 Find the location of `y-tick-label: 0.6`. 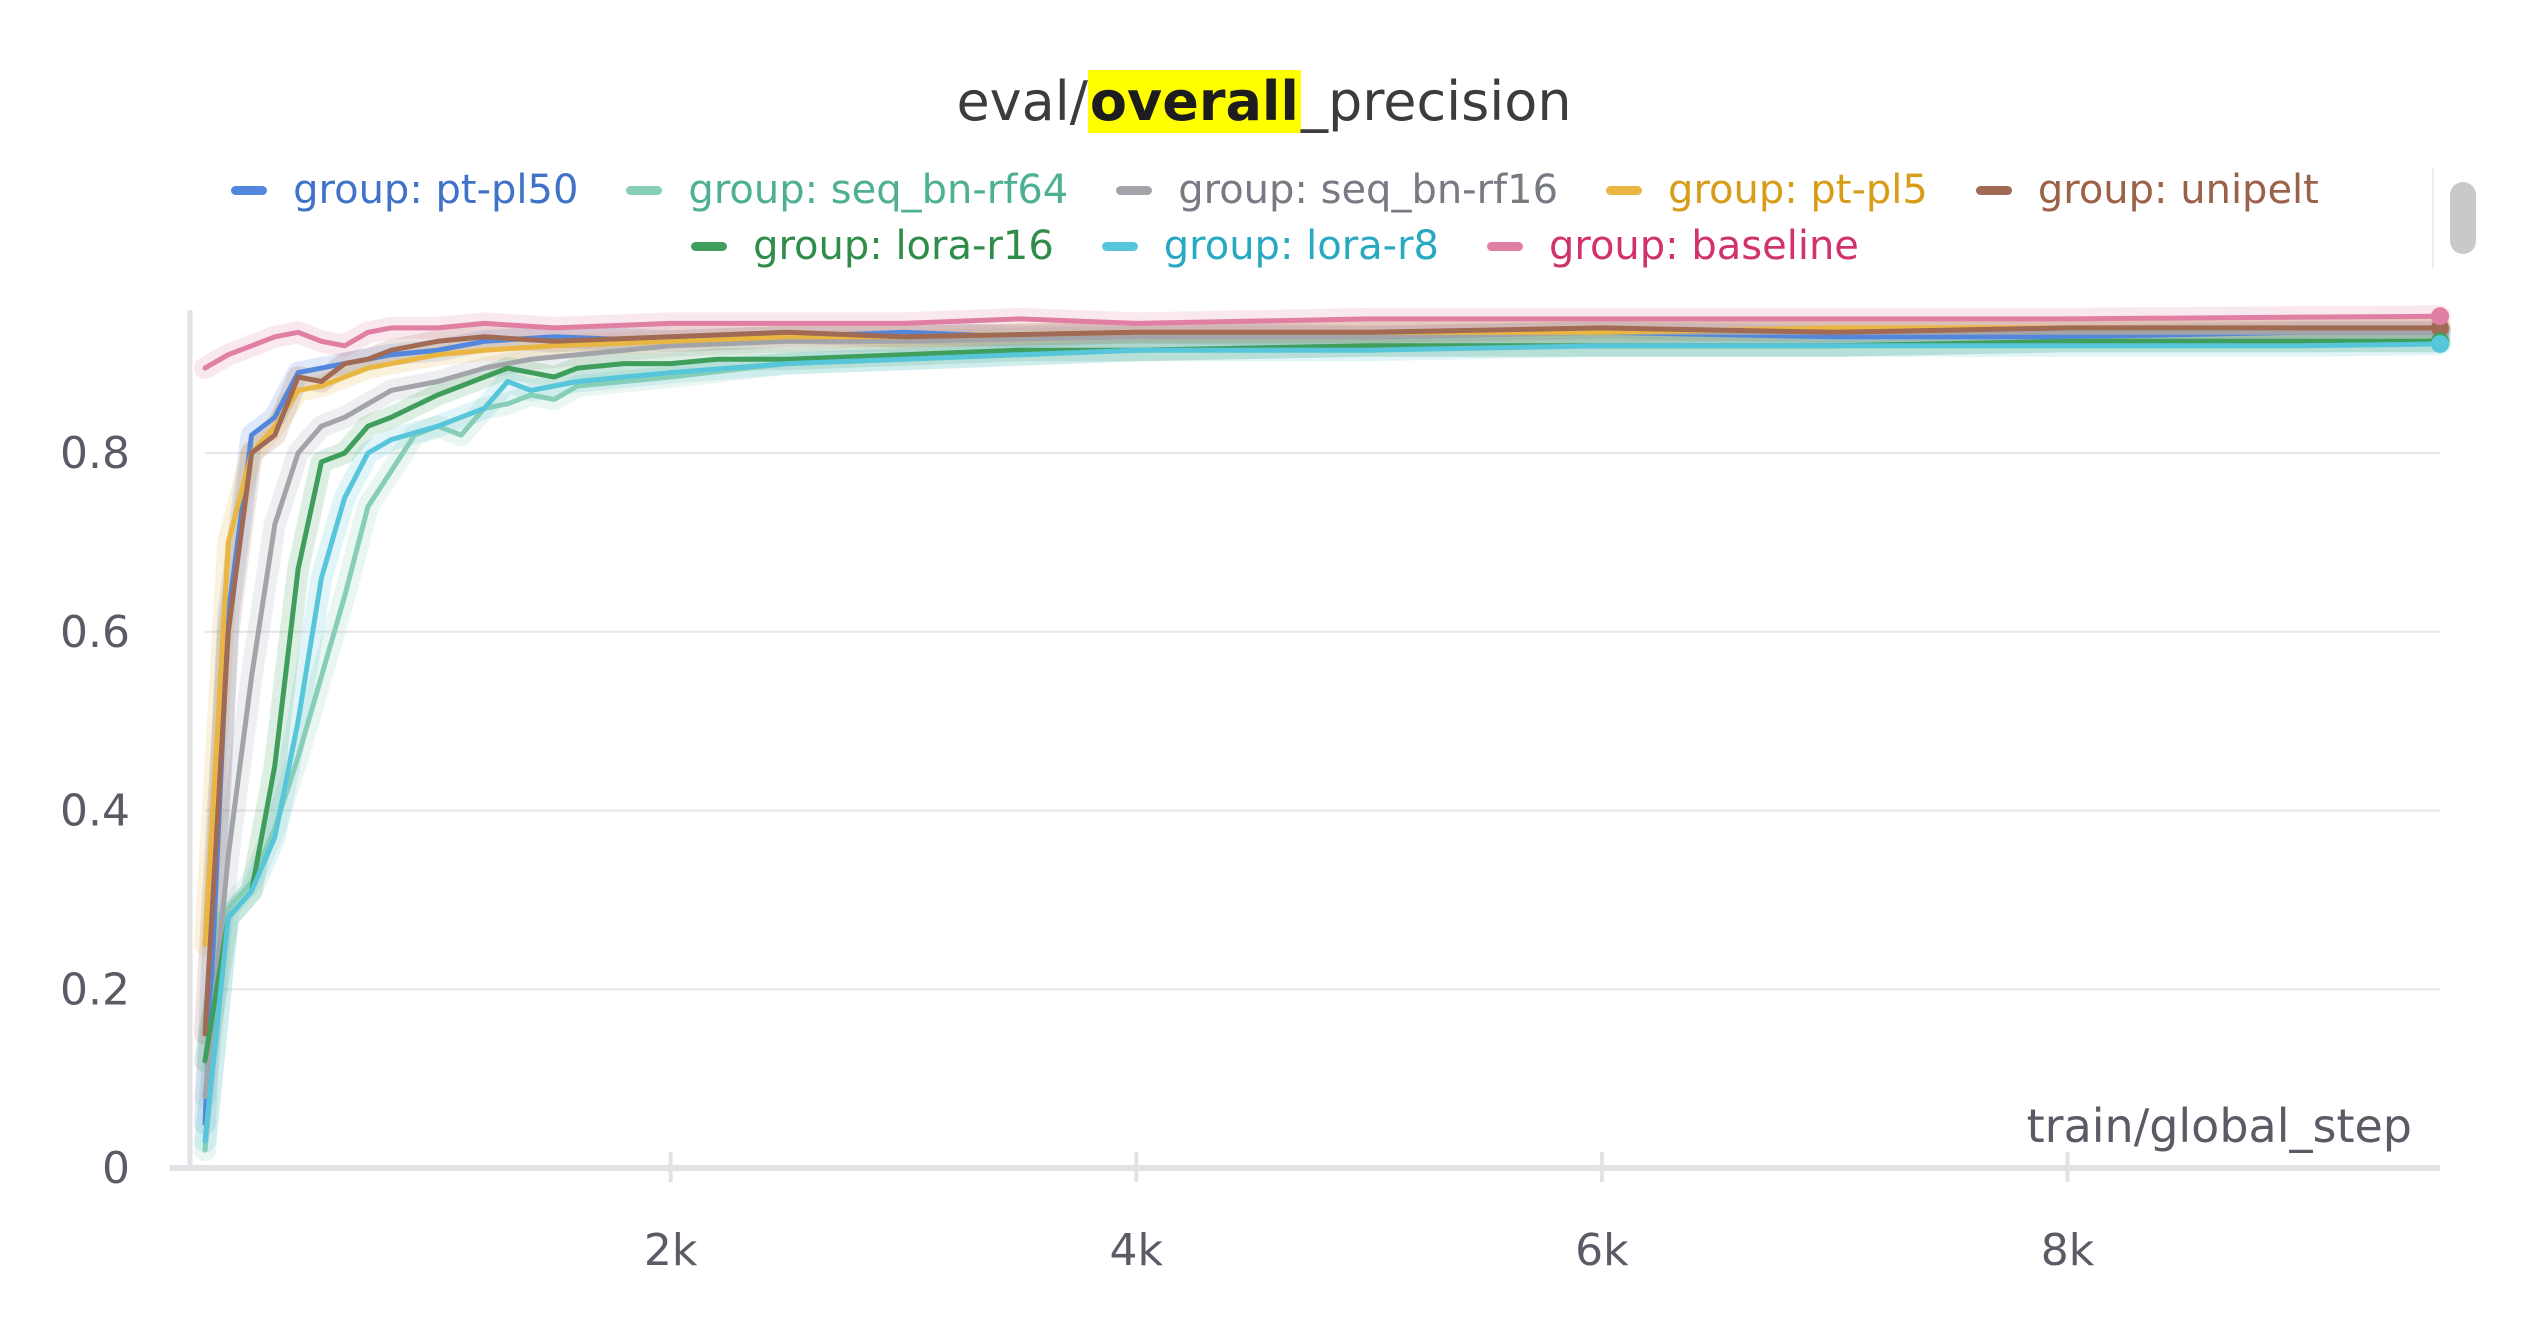

y-tick-label: 0.6 is located at coordinates (95, 632).